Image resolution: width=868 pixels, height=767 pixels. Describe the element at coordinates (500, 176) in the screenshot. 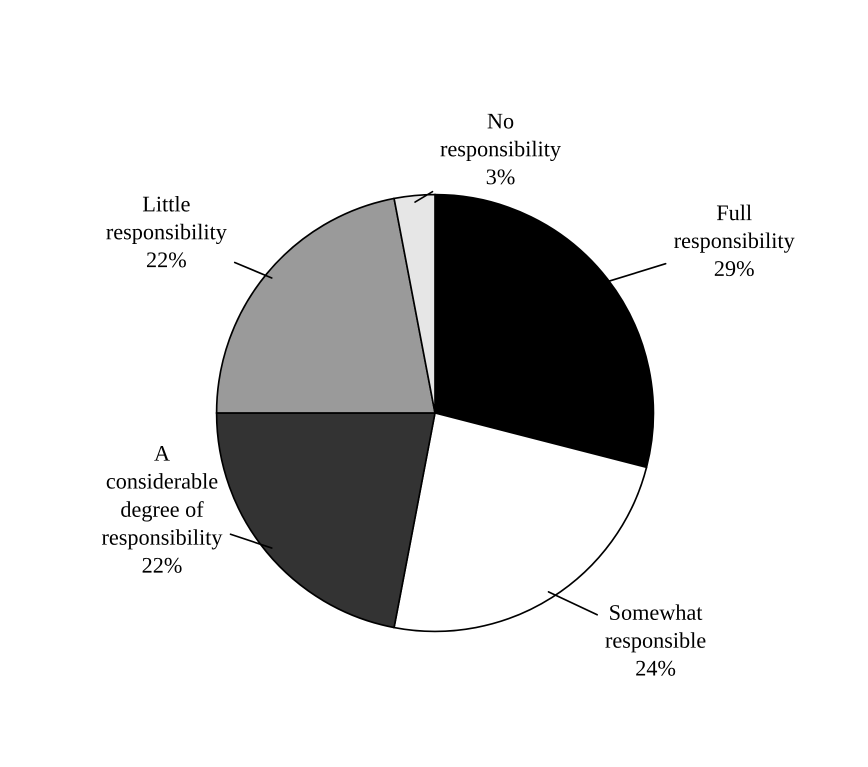

I see `data-label: 3%` at that location.